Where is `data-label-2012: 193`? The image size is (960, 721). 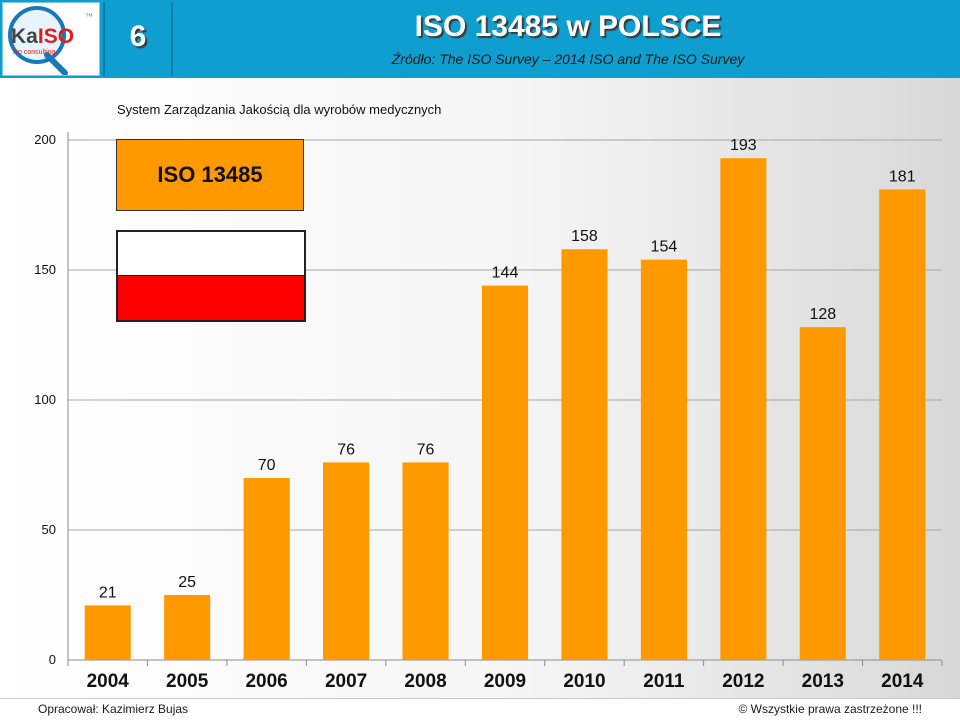
data-label-2012: 193 is located at coordinates (743, 145).